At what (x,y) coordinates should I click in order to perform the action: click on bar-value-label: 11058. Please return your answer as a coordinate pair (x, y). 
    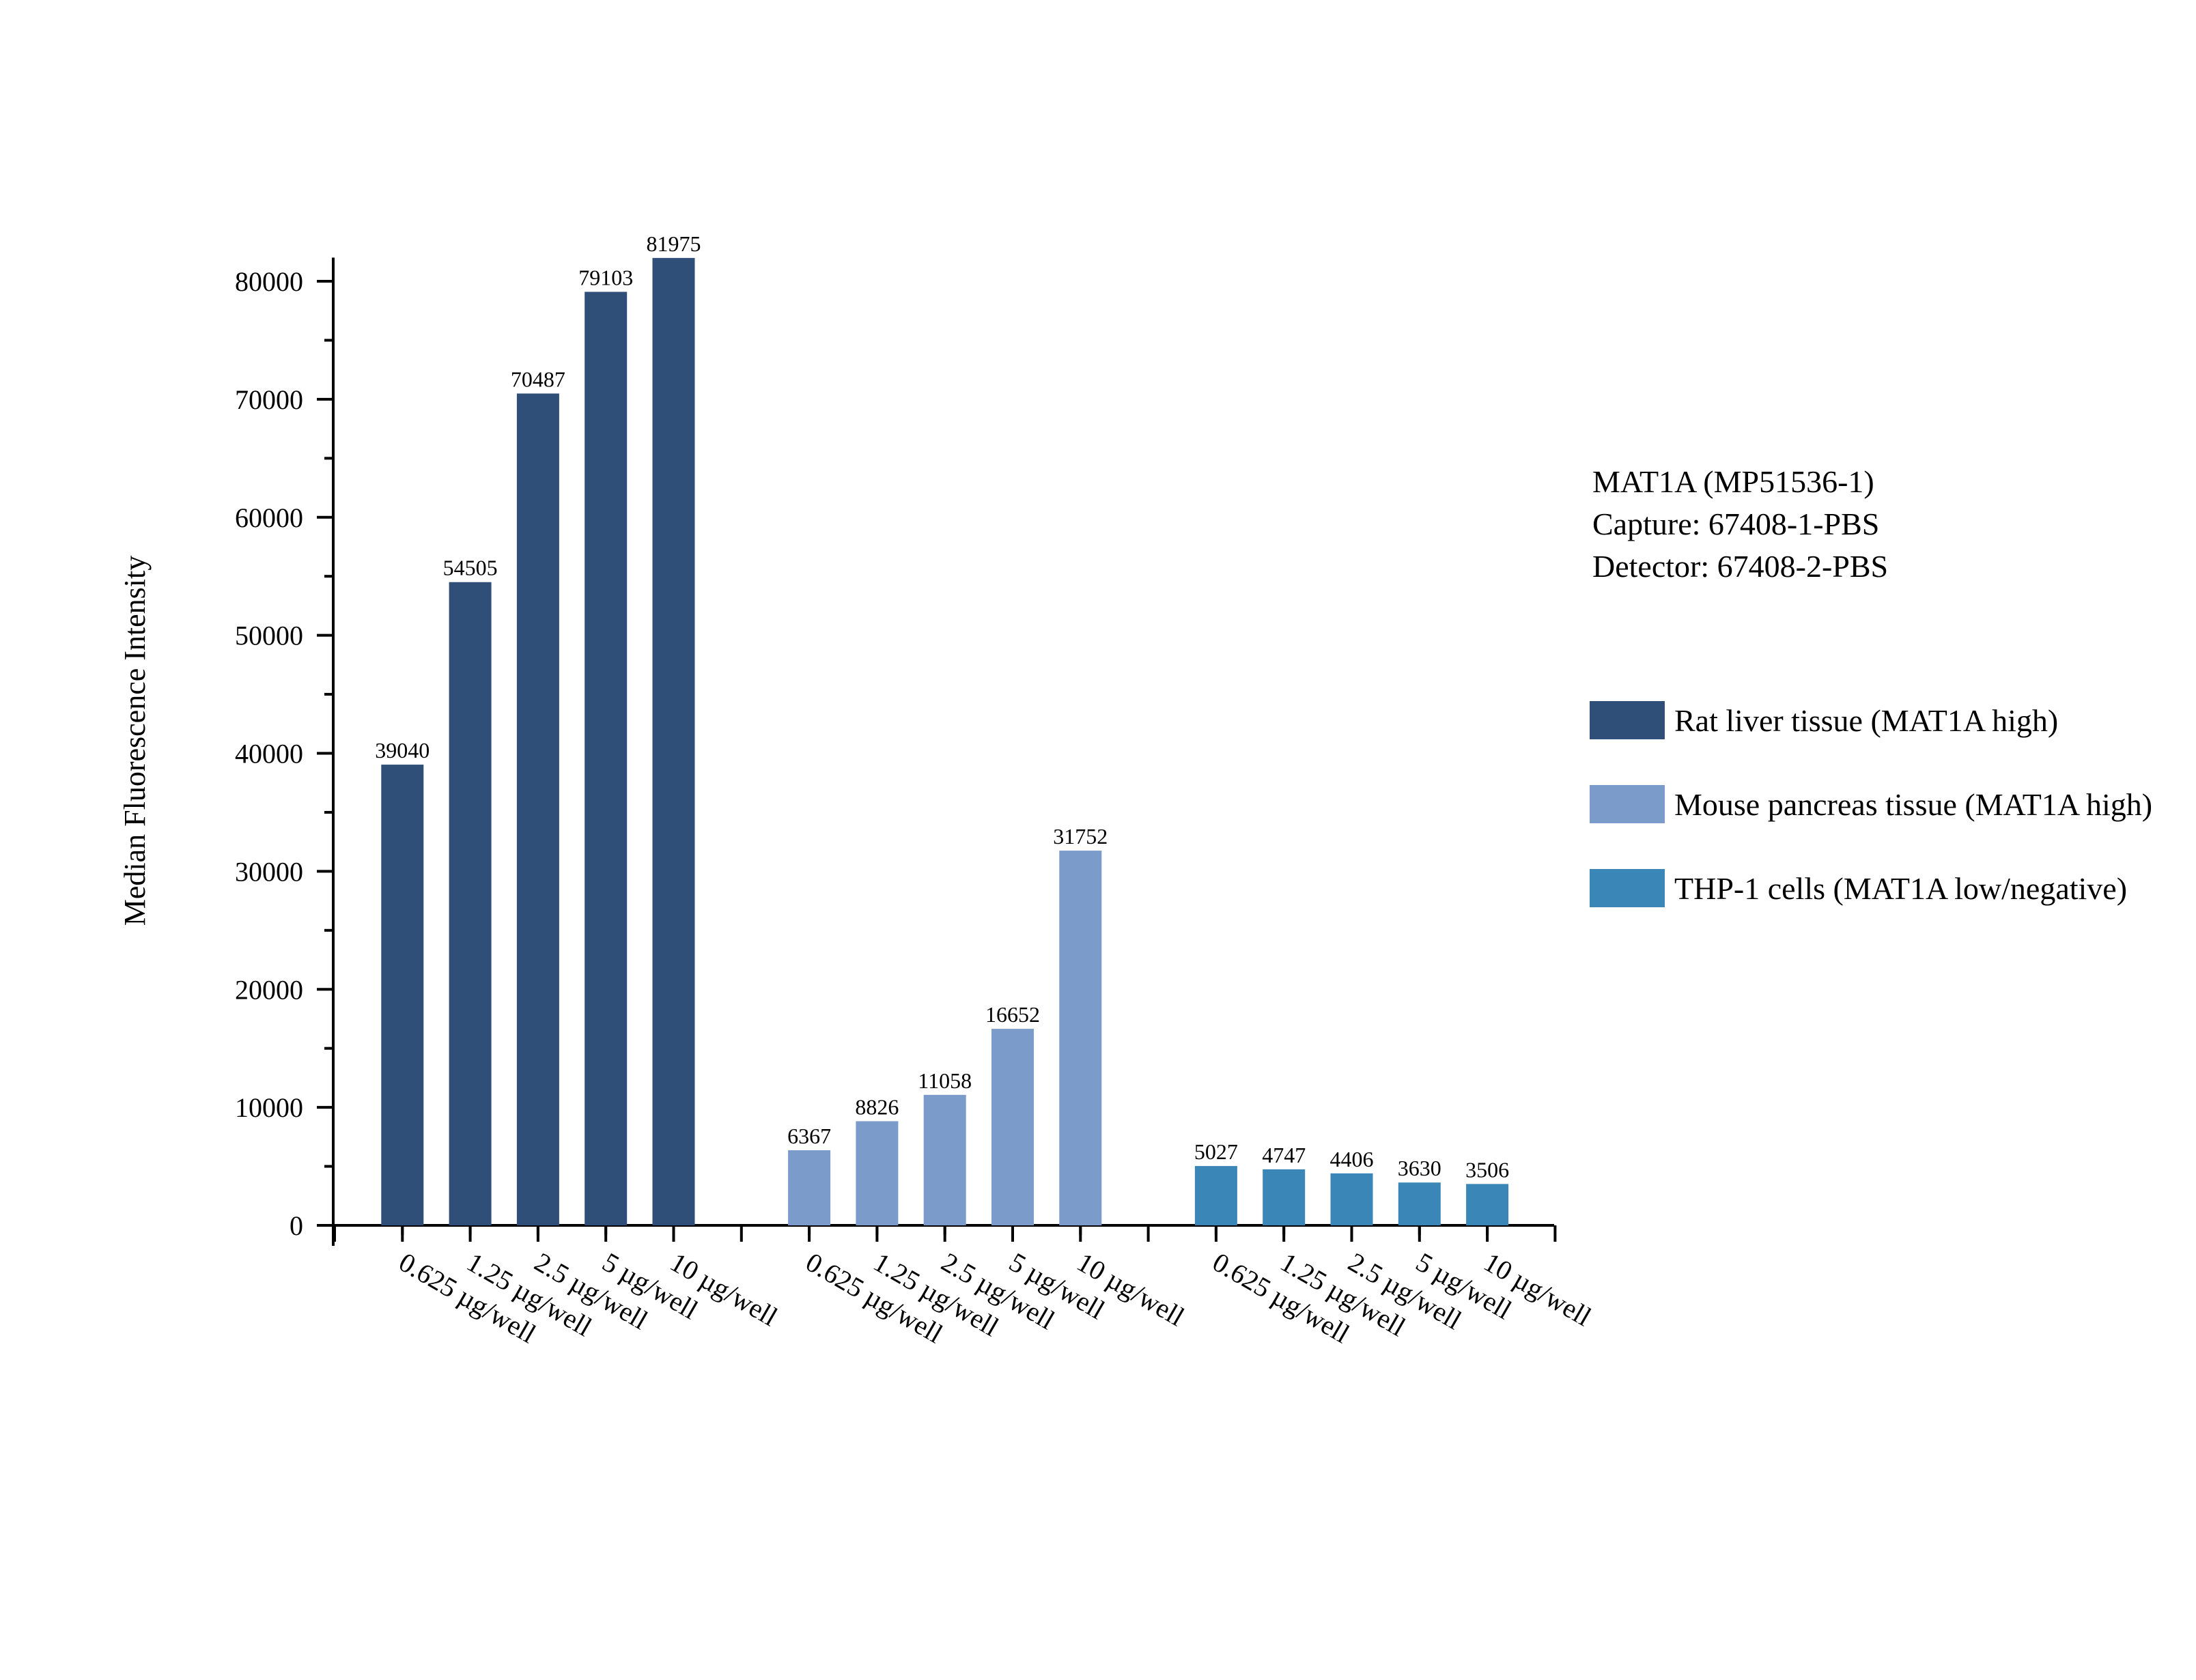
    Looking at the image, I should click on (945, 1080).